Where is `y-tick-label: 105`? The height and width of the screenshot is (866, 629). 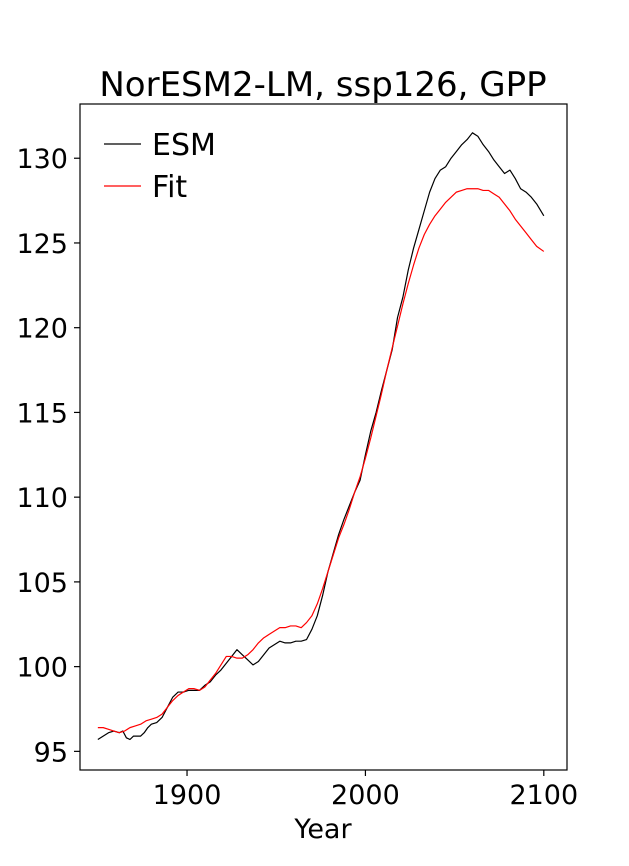
y-tick-label: 105 is located at coordinates (42, 583).